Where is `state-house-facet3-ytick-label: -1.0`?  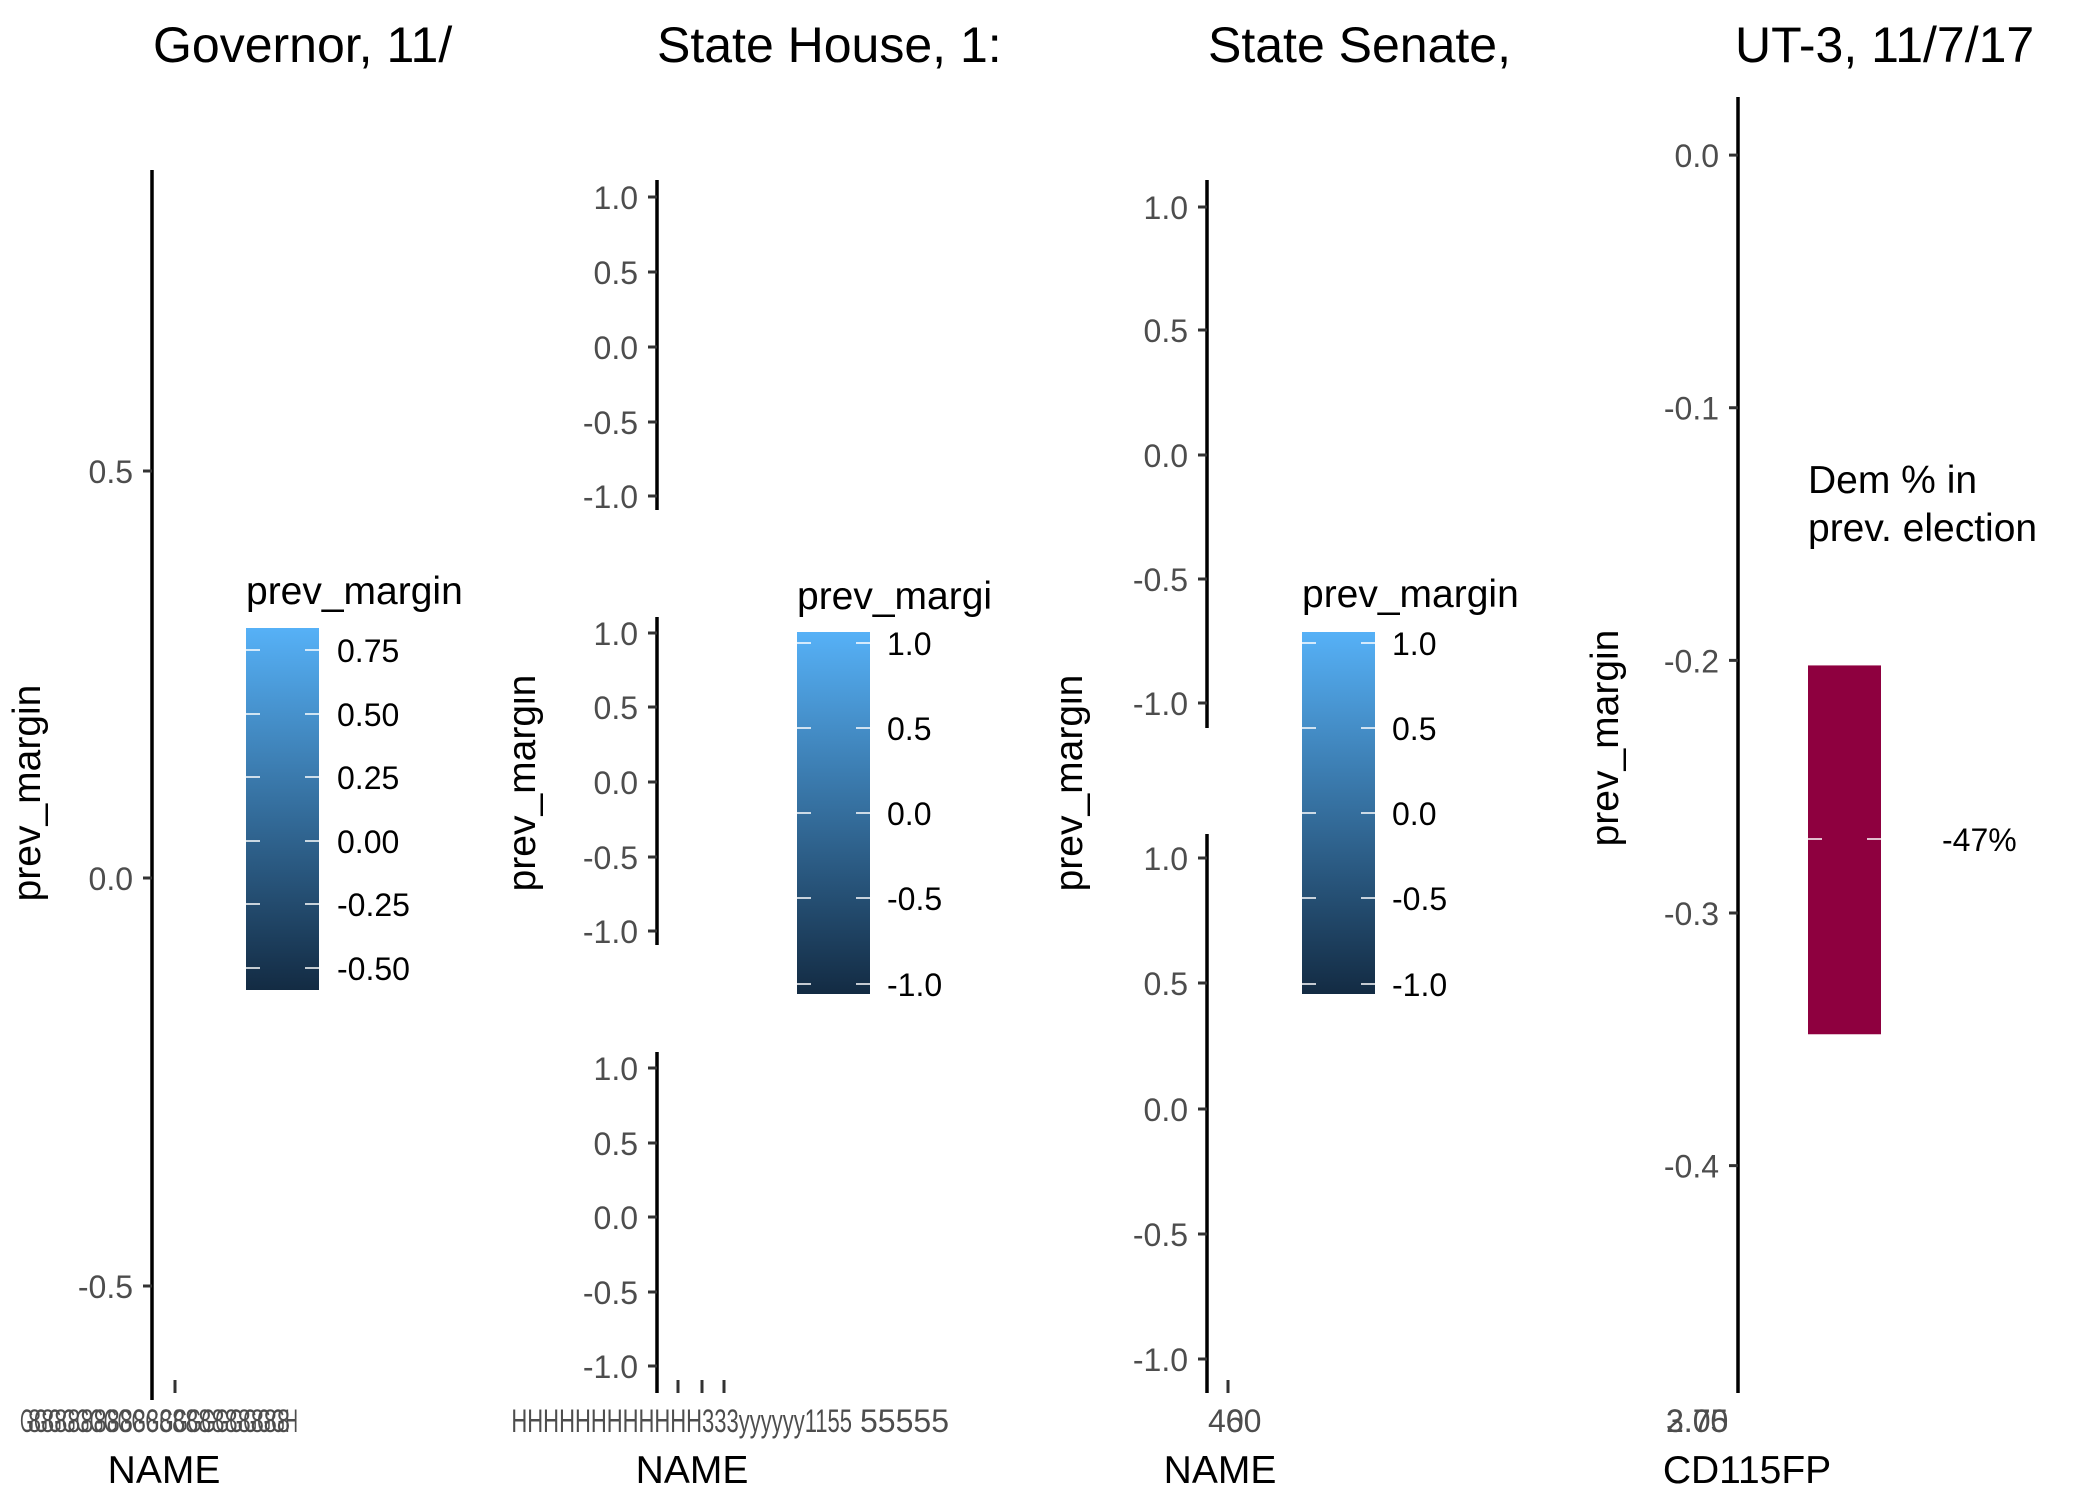 state-house-facet3-ytick-label: -1.0 is located at coordinates (610, 1367).